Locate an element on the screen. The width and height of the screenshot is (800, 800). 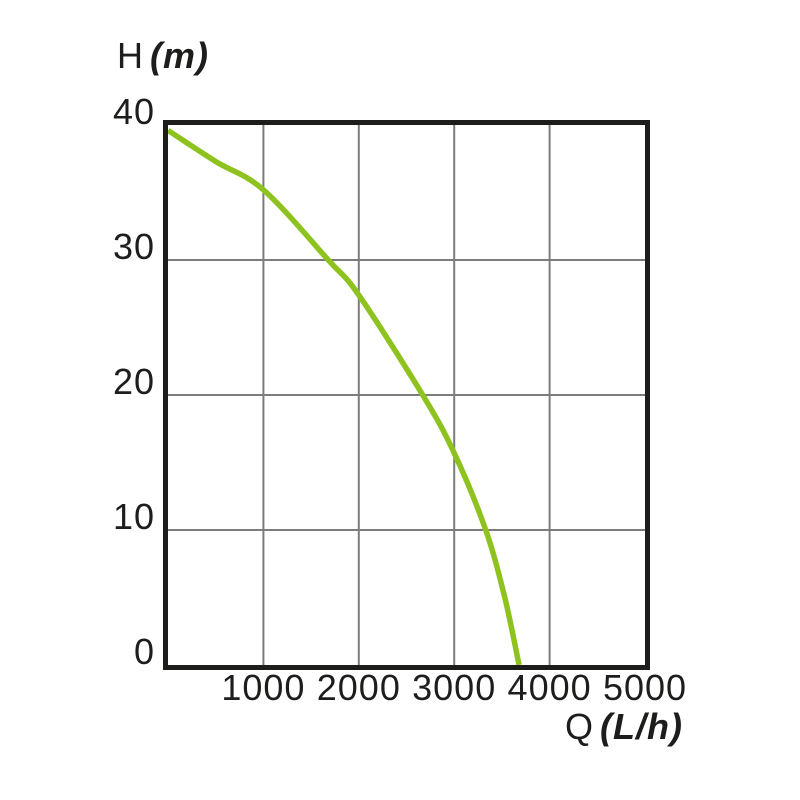
x-tick-label-1000: 1000 is located at coordinates (263, 687).